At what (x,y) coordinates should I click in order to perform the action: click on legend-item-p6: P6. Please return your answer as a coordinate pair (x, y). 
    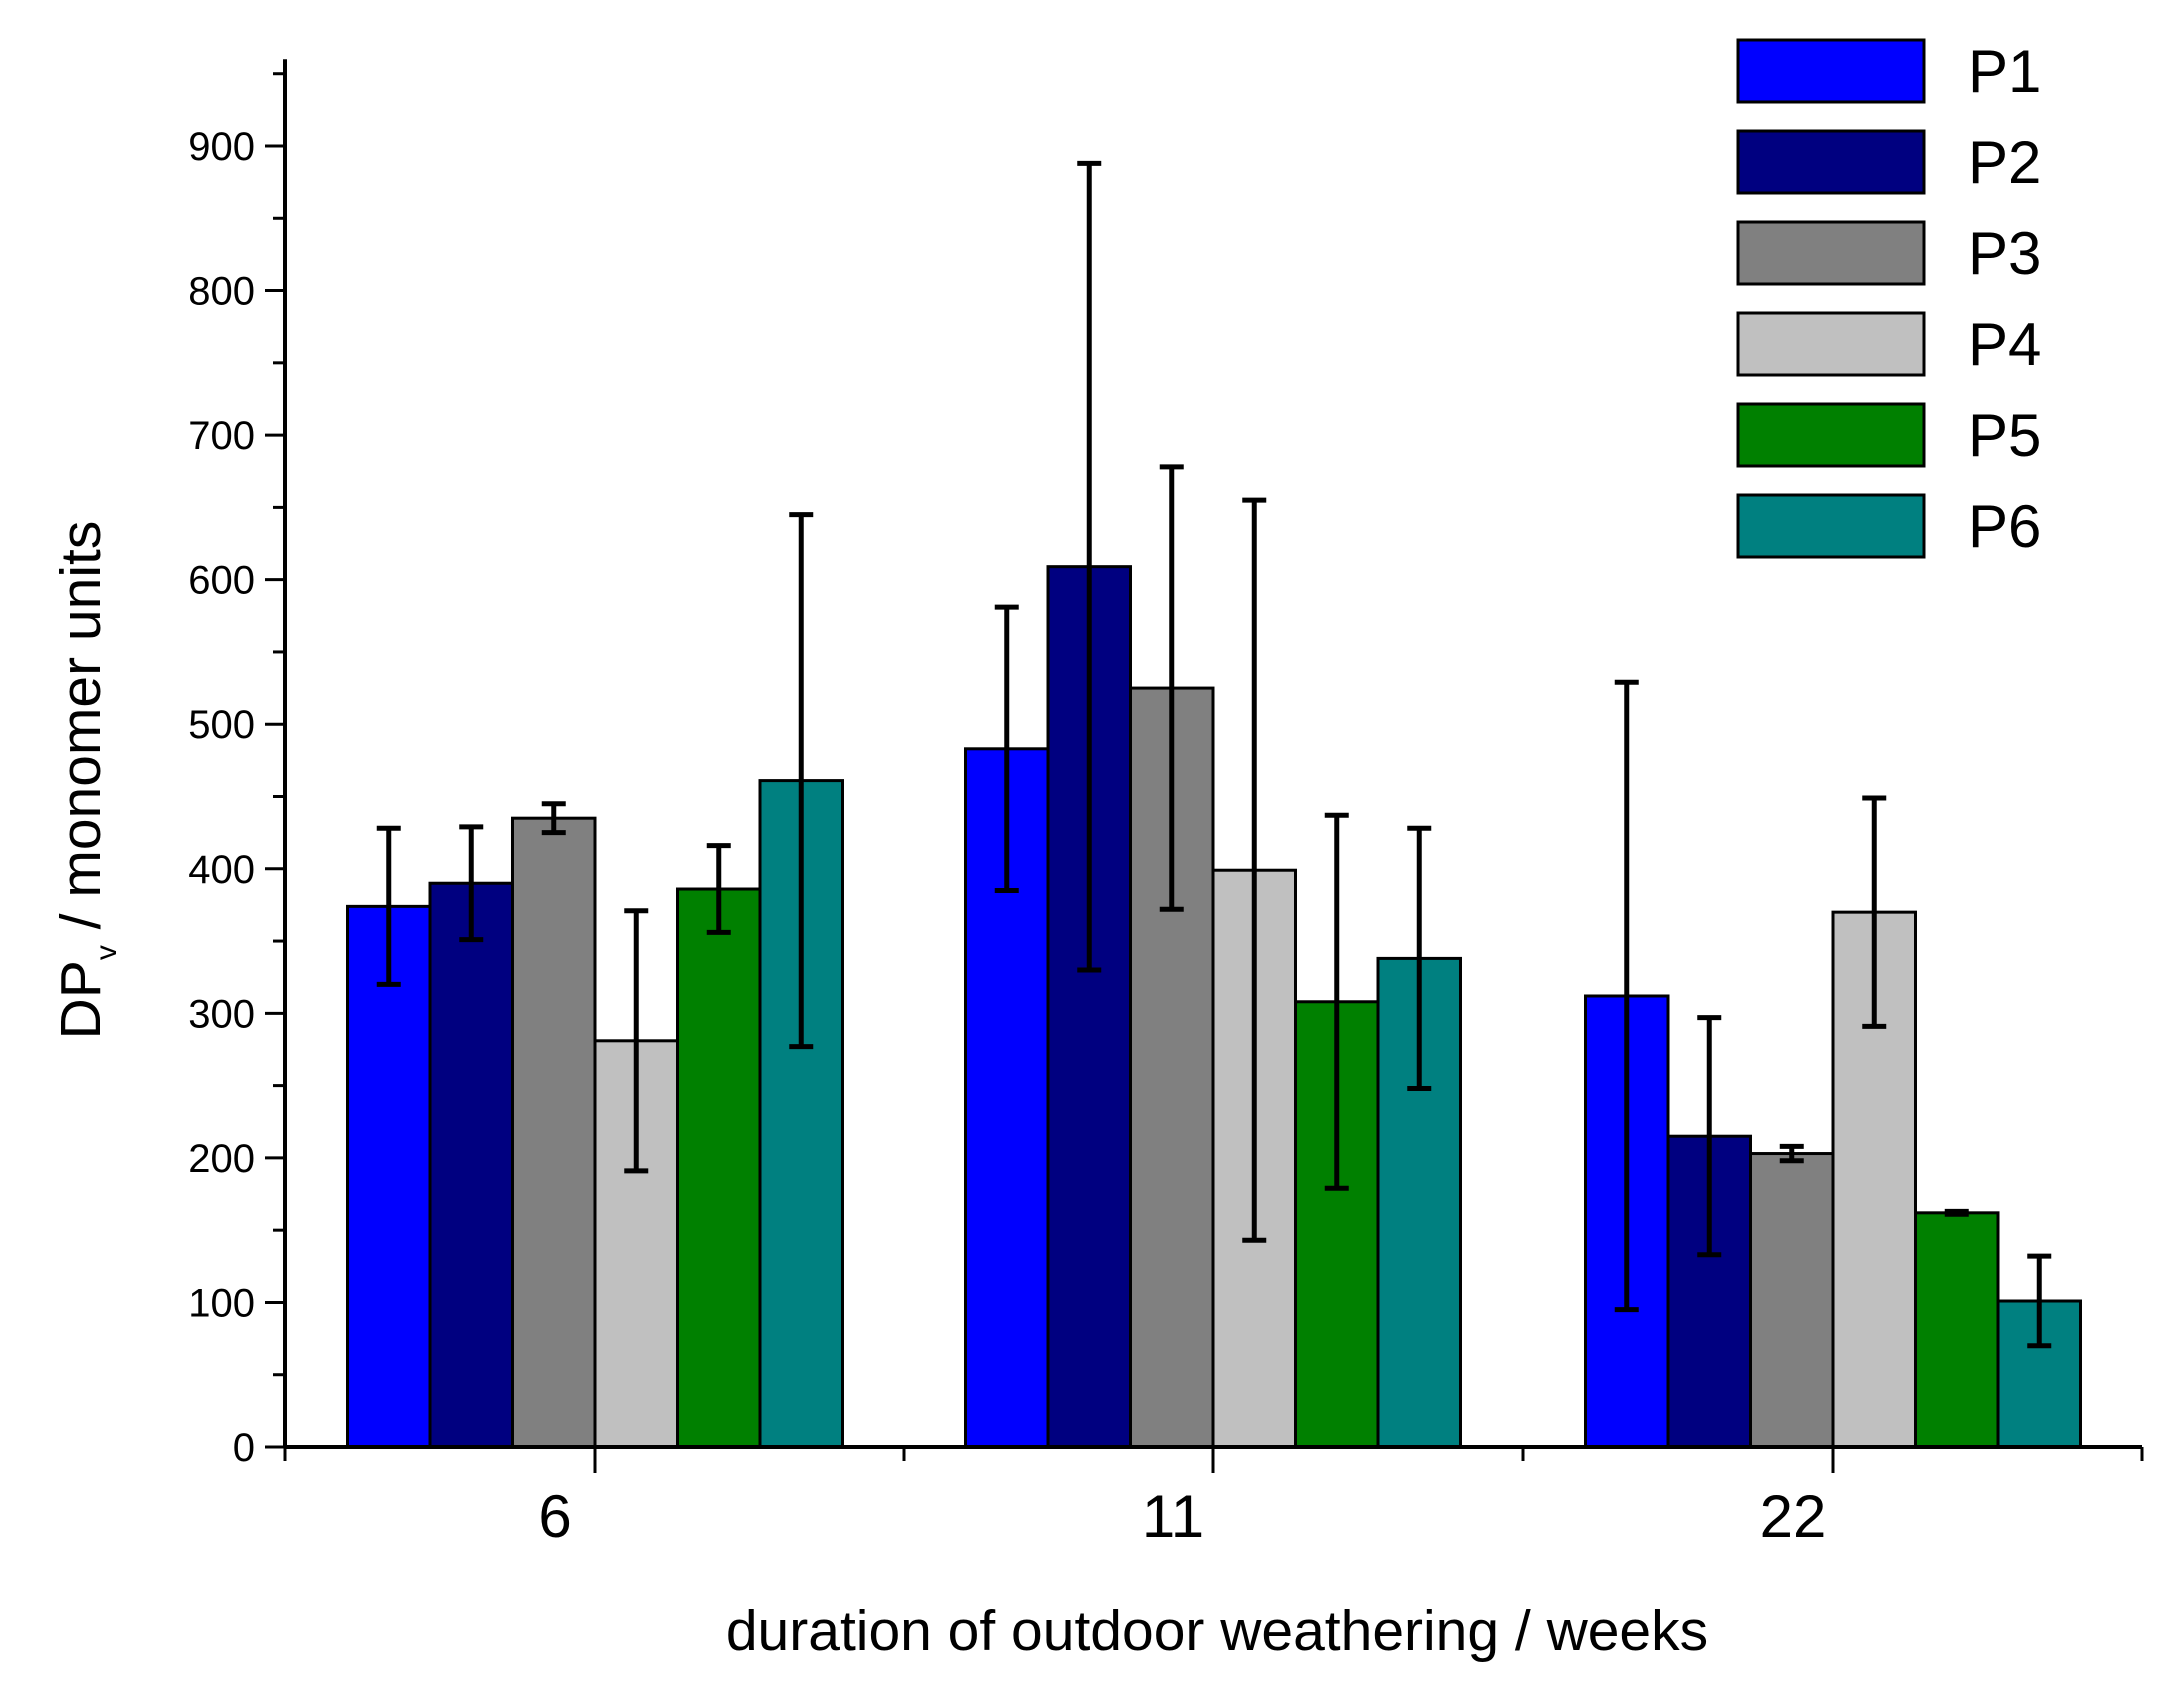
    Looking at the image, I should click on (1888, 526).